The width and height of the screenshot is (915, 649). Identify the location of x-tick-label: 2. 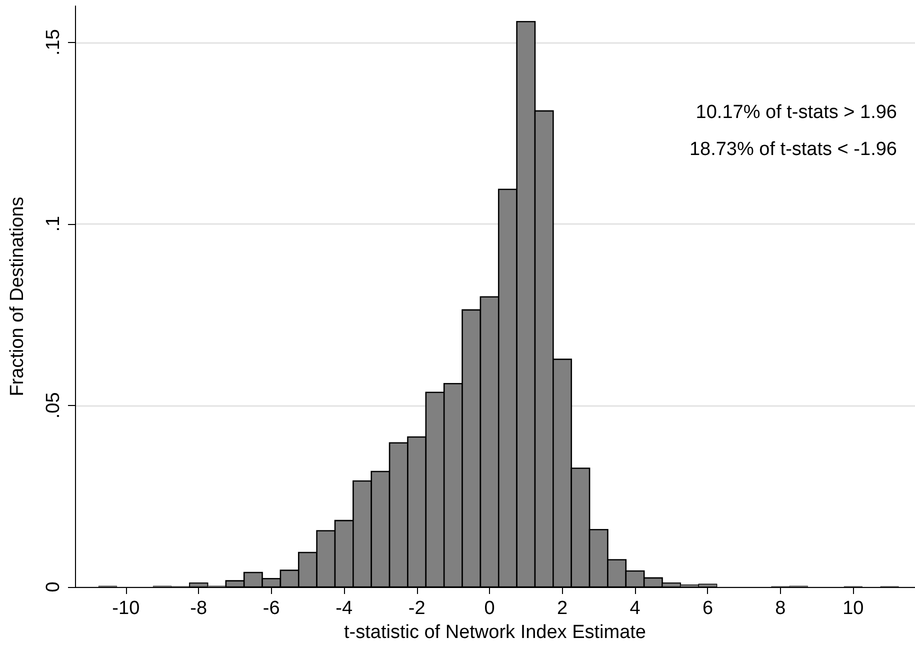
(562, 608).